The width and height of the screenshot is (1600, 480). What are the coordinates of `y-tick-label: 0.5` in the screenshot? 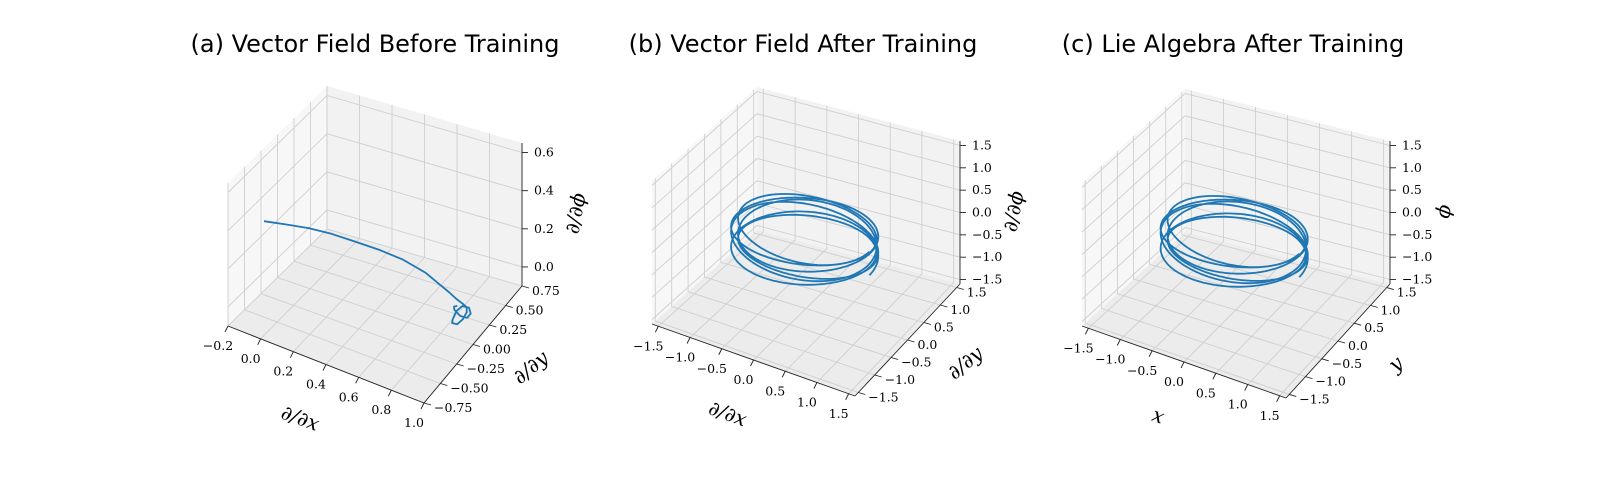 It's located at (944, 327).